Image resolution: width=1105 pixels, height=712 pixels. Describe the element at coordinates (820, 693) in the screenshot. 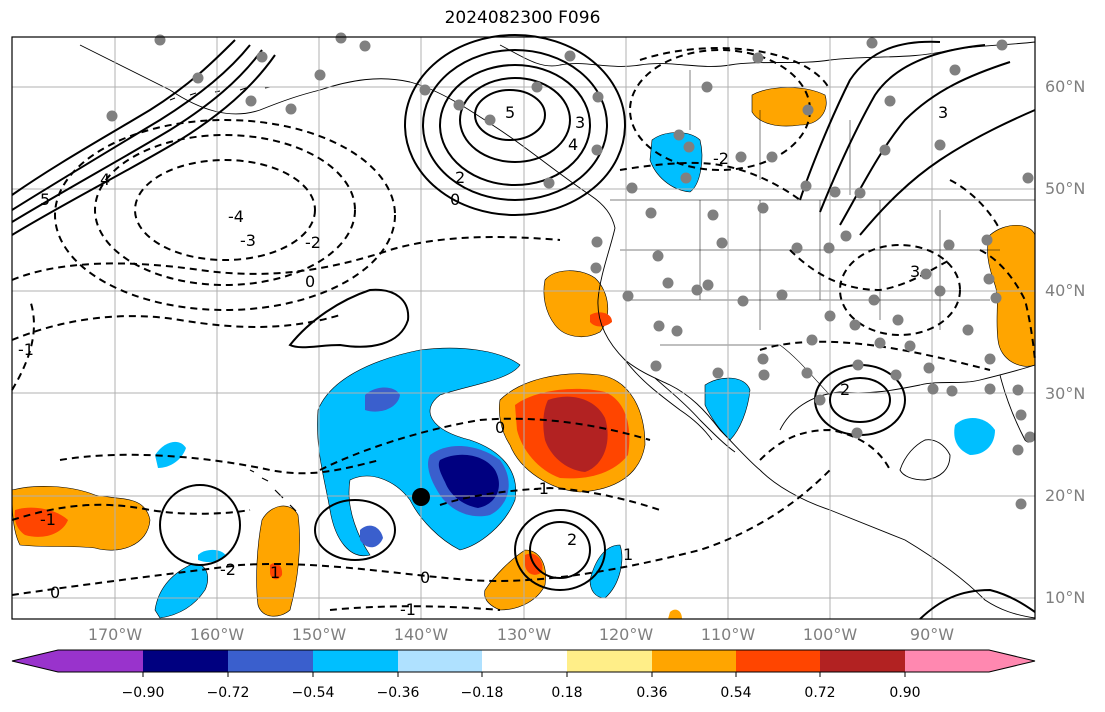

I see `colorbar-tick-label: 0.72` at that location.